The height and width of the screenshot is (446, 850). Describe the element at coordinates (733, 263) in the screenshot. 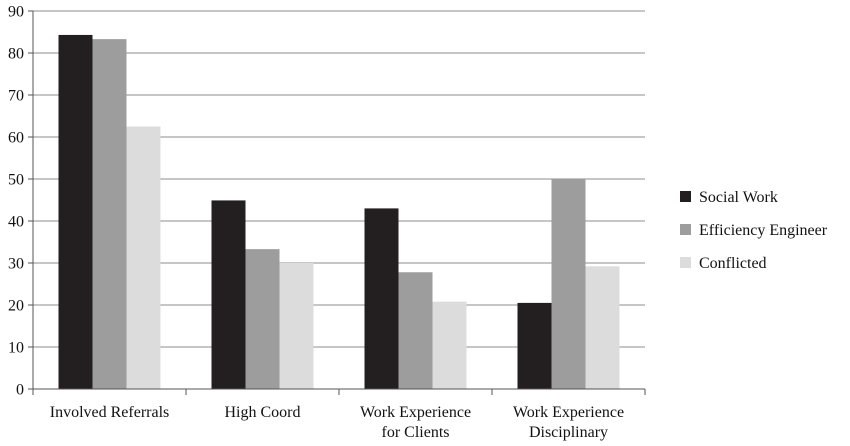

I see `legend-label: Conflicted` at that location.